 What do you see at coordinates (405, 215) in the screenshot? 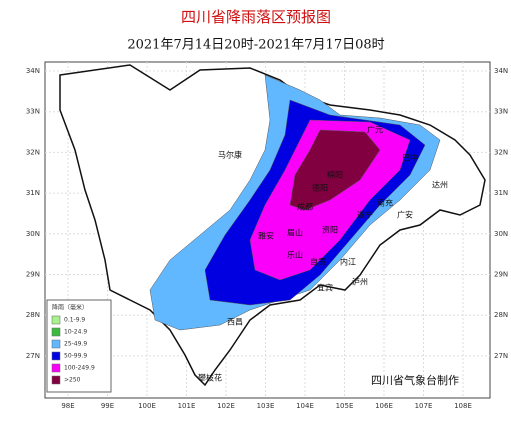
I see `city-label: 广安` at bounding box center [405, 215].